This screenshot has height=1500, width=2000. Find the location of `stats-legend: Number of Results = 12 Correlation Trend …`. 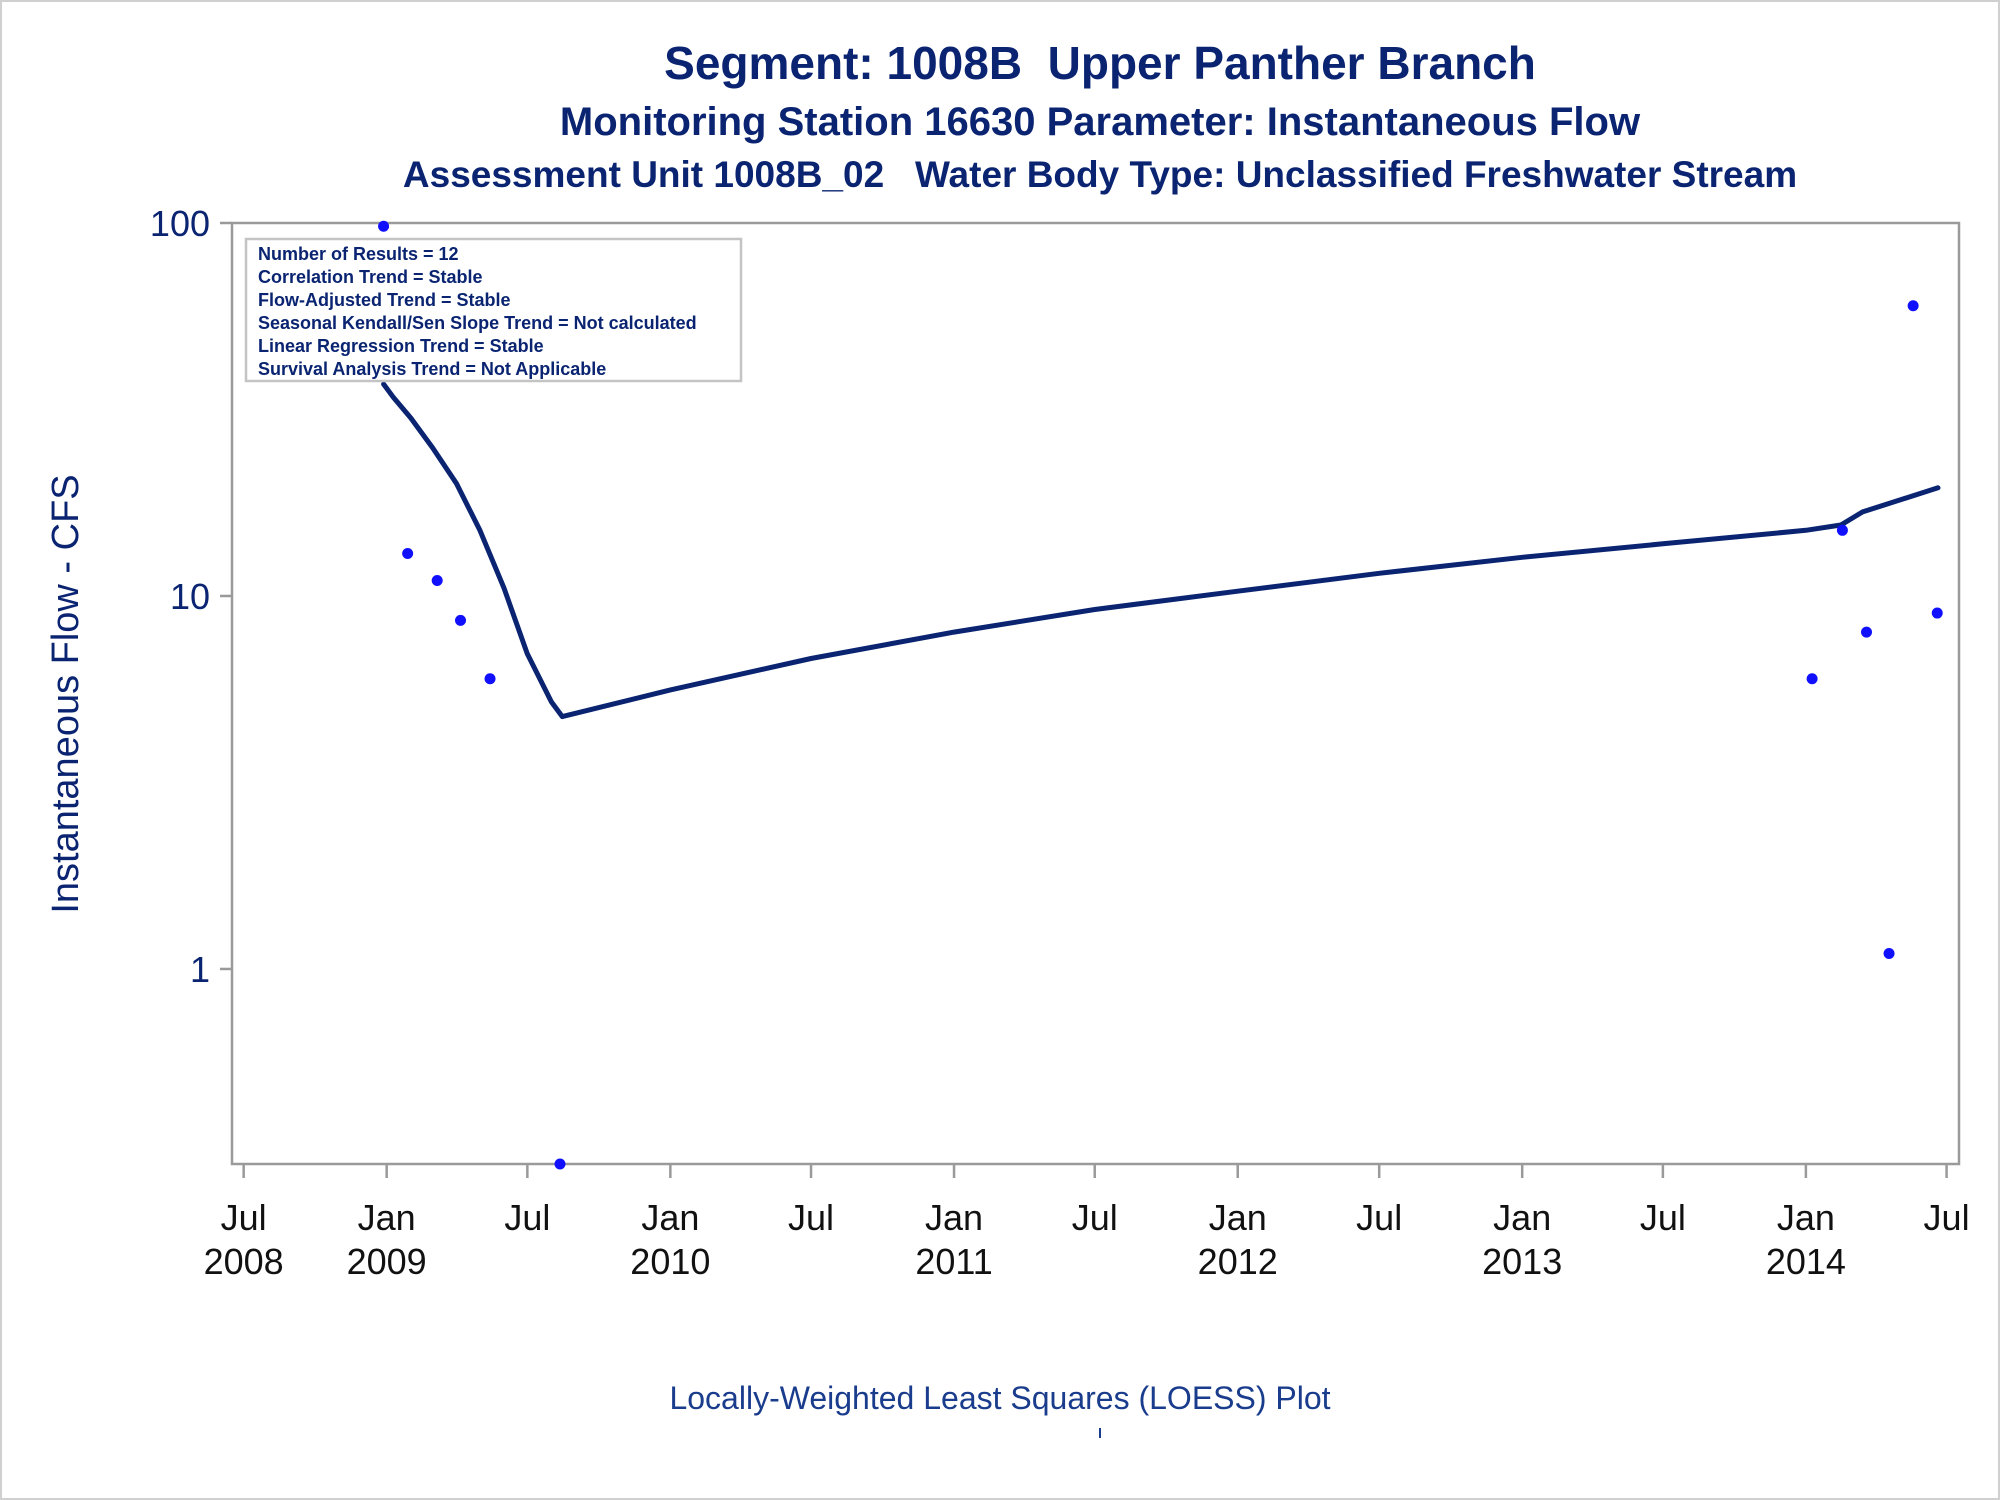

stats-legend: Number of Results = 12 Correlation Trend … is located at coordinates (493, 310).